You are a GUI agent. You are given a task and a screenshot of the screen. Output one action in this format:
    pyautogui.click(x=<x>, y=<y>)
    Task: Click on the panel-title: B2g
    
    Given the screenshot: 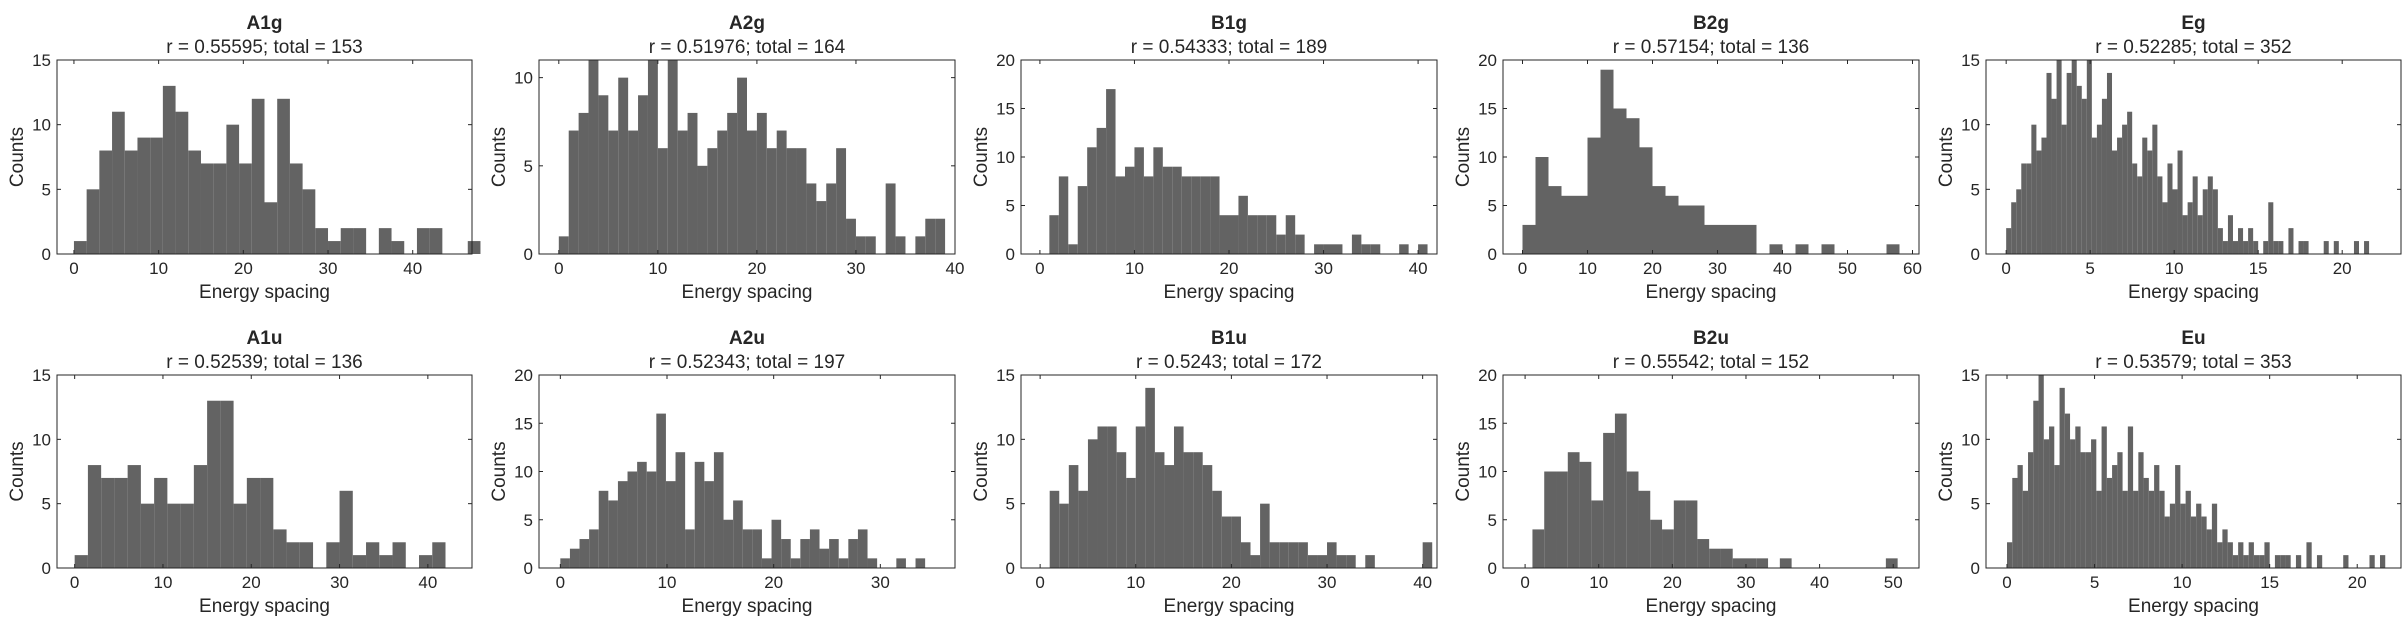 What is the action you would take?
    pyautogui.click(x=1711, y=23)
    